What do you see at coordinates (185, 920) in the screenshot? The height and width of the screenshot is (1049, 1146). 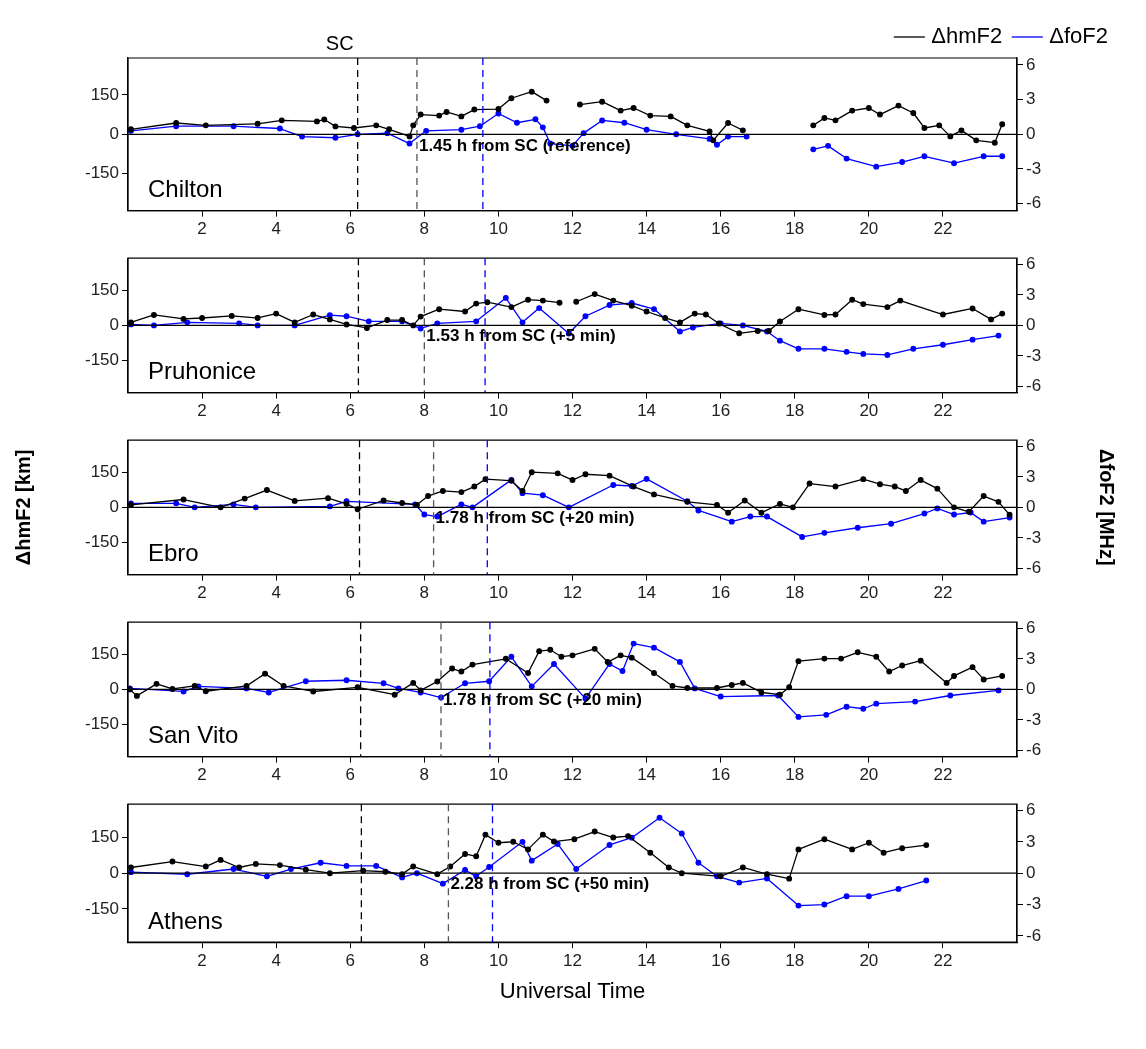 I see `annotation: Athens` at bounding box center [185, 920].